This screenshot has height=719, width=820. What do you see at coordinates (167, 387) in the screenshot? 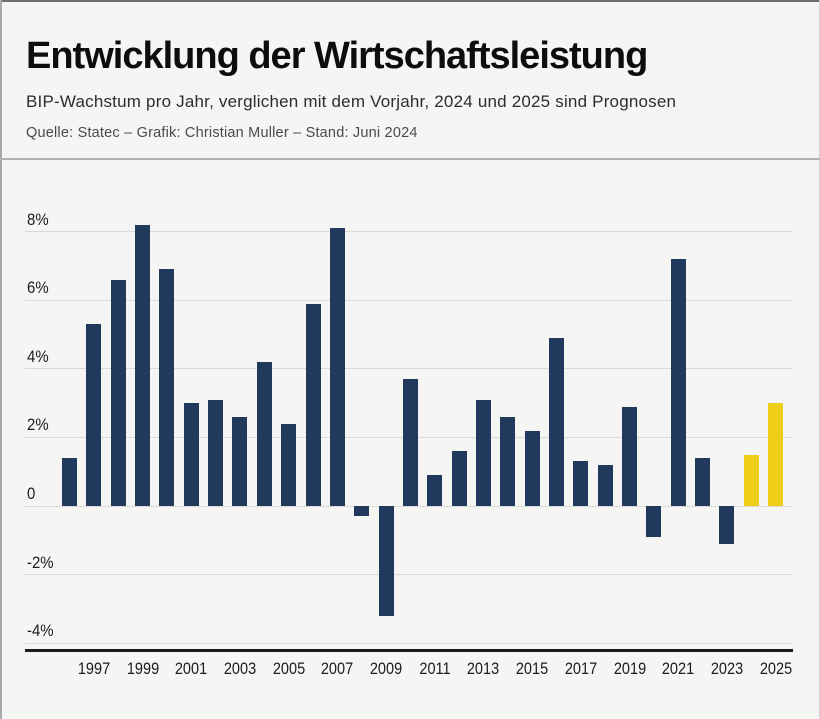
I see `bar-2000` at bounding box center [167, 387].